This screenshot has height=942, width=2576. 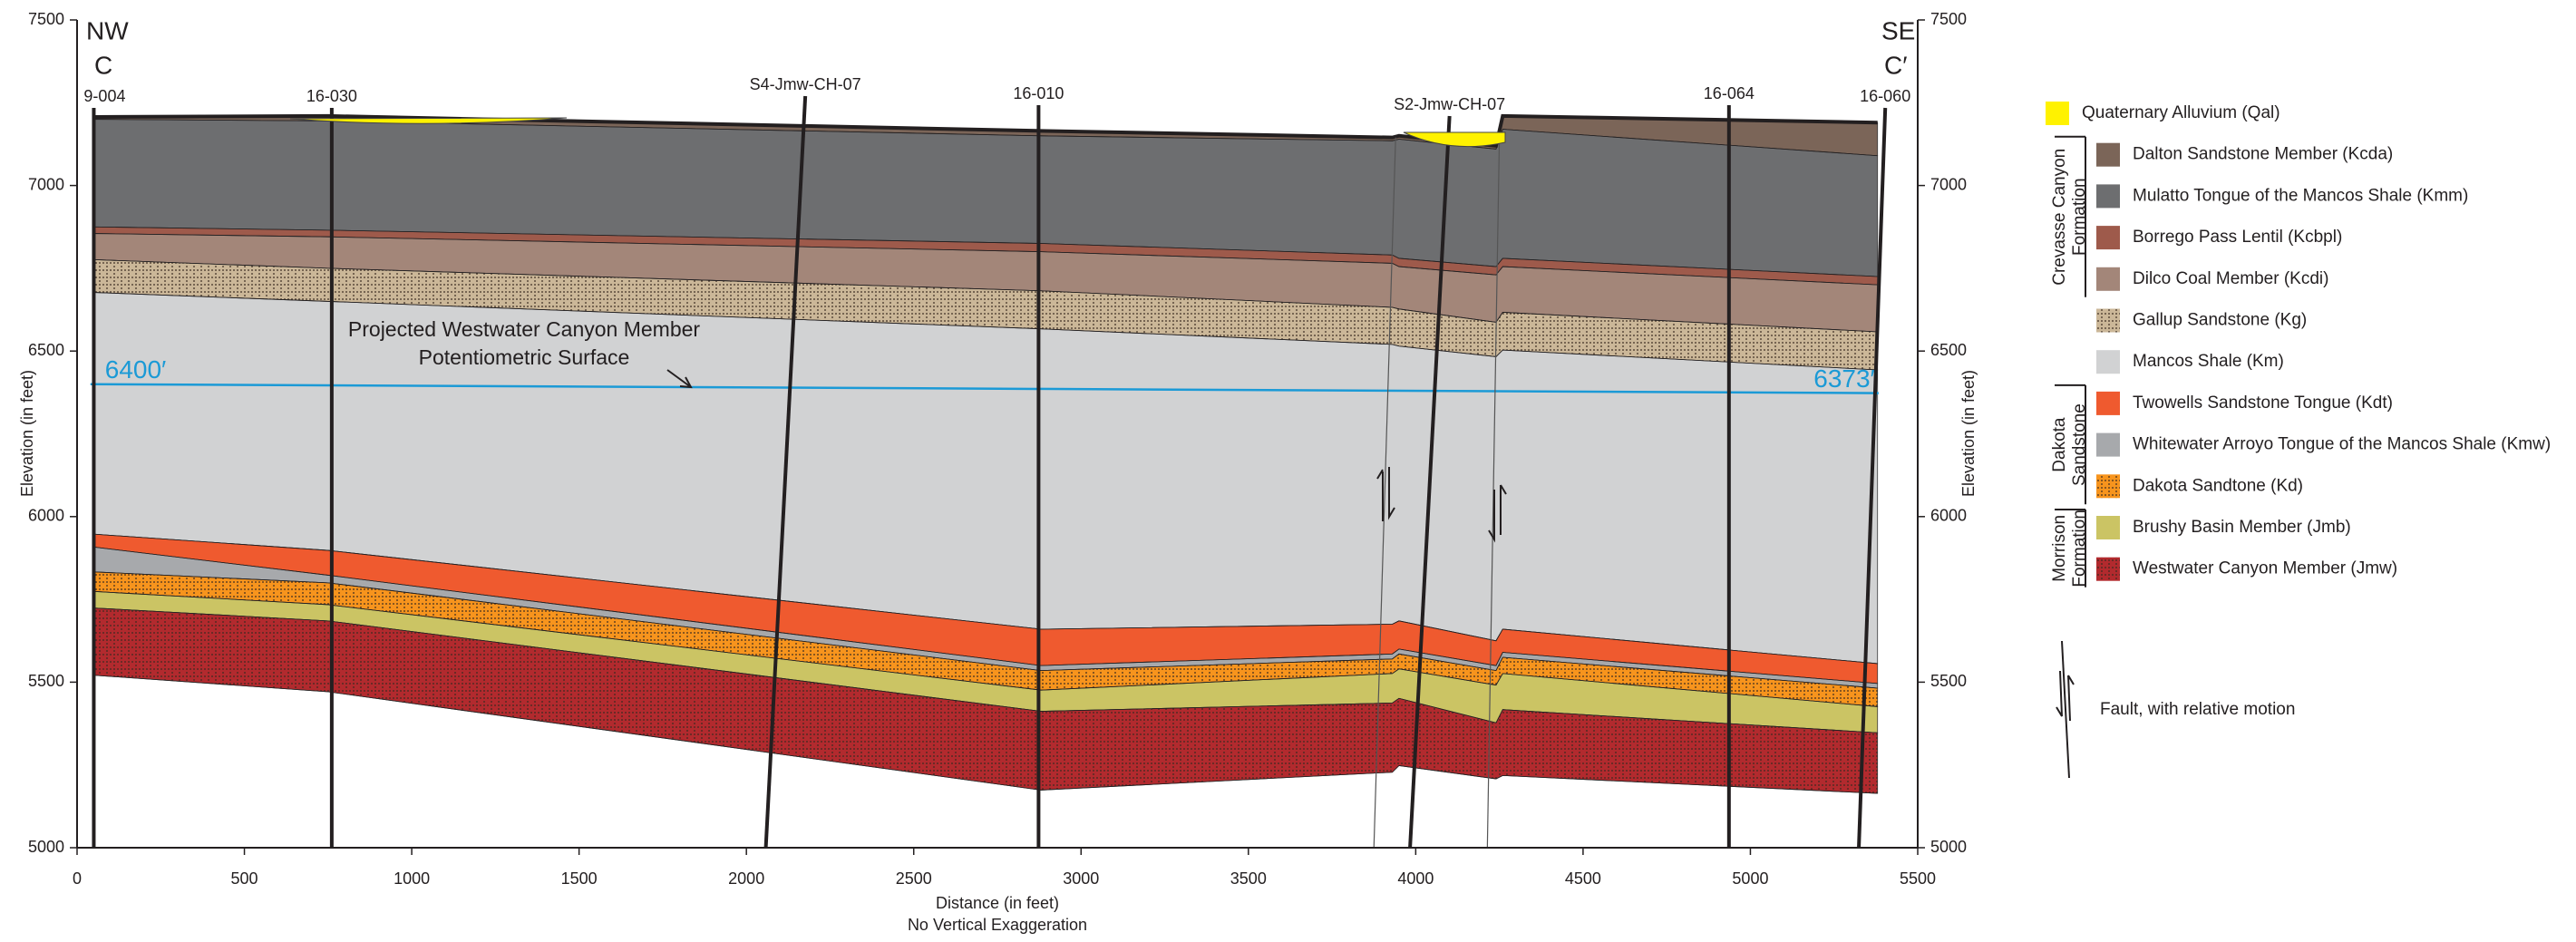 What do you see at coordinates (1583, 879) in the screenshot?
I see `x-tick-label: 4500` at bounding box center [1583, 879].